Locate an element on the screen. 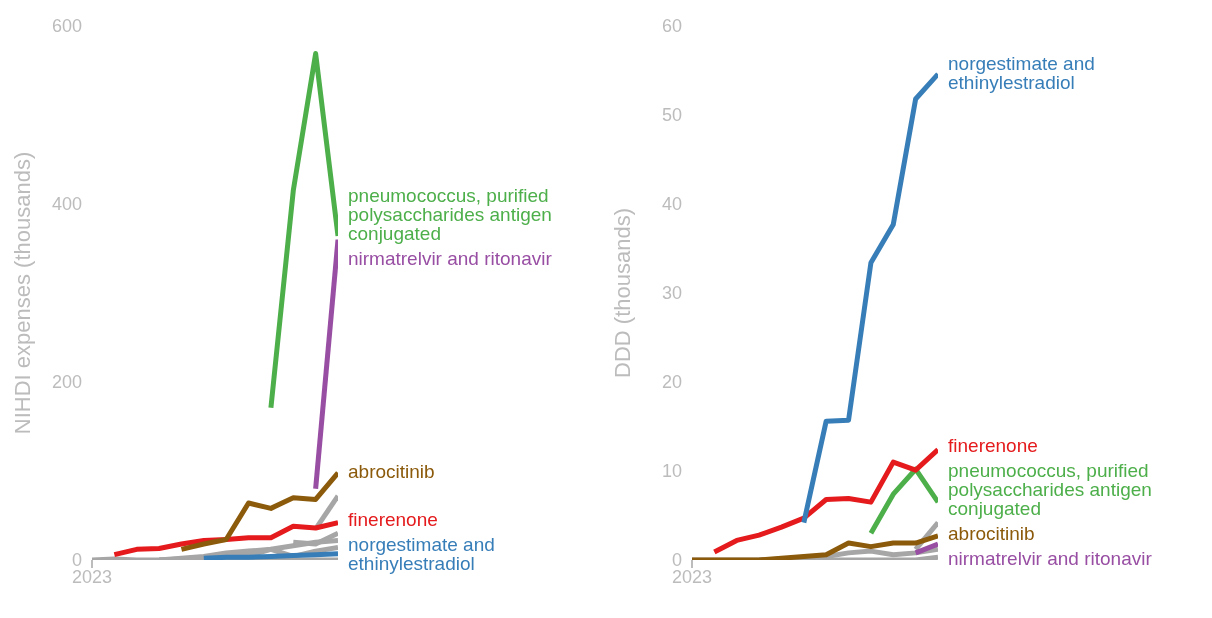 The width and height of the screenshot is (1212, 618). y-tick-label: 20 is located at coordinates (671, 382).